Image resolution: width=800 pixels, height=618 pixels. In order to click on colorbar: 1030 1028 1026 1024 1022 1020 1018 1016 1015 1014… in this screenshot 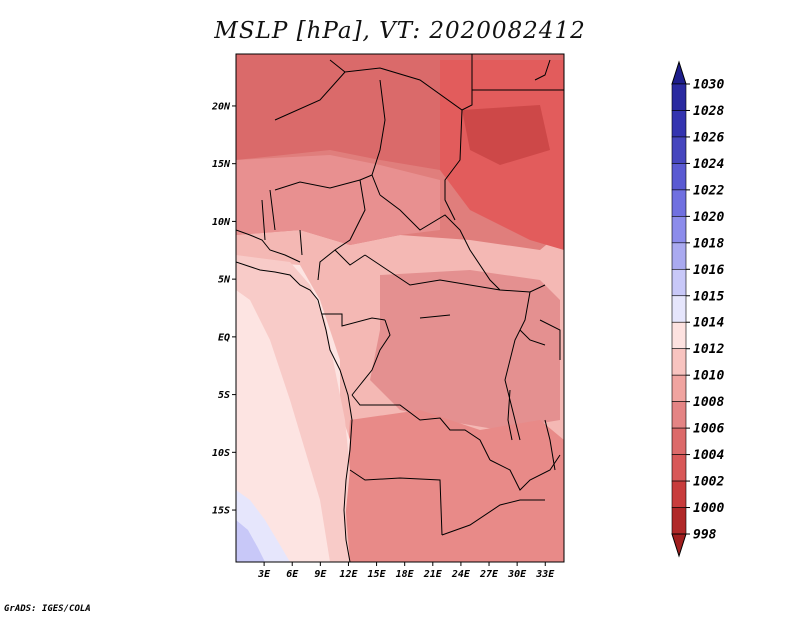, I will do `click(697, 309)`.